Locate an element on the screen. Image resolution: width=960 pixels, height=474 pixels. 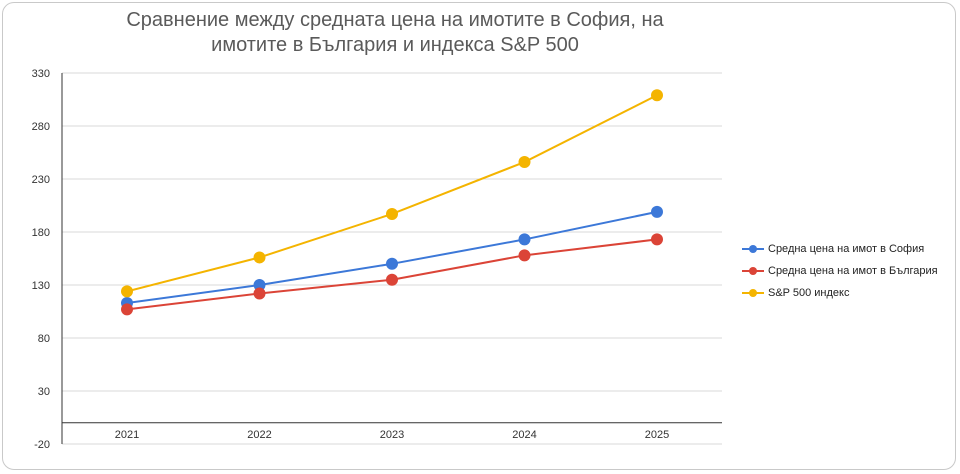
x-tick-label: 2021 is located at coordinates (127, 435).